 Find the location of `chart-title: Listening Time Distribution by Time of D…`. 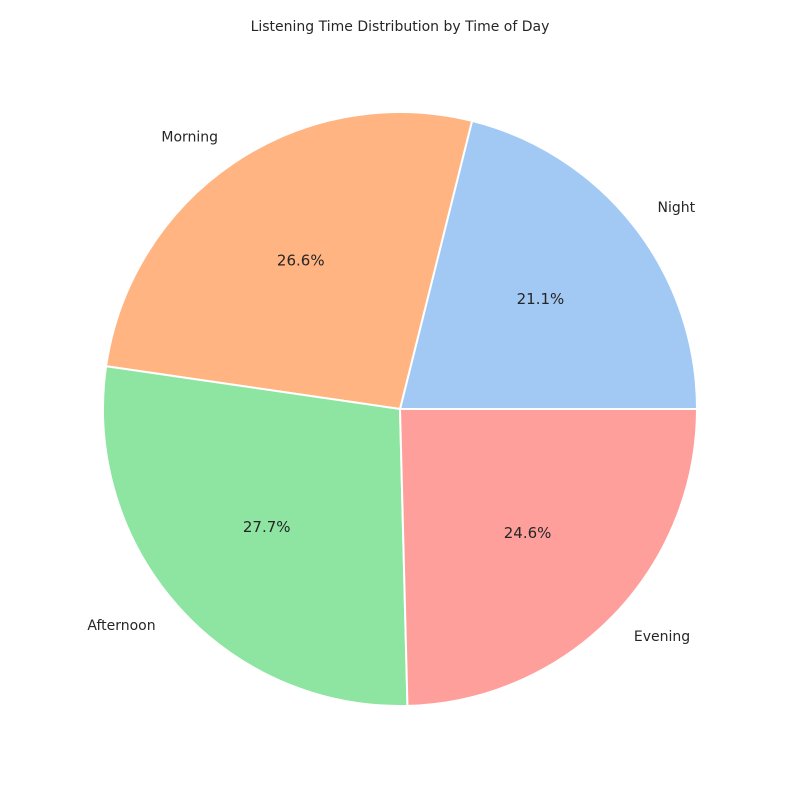

chart-title: Listening Time Distribution by Time of D… is located at coordinates (400, 27).